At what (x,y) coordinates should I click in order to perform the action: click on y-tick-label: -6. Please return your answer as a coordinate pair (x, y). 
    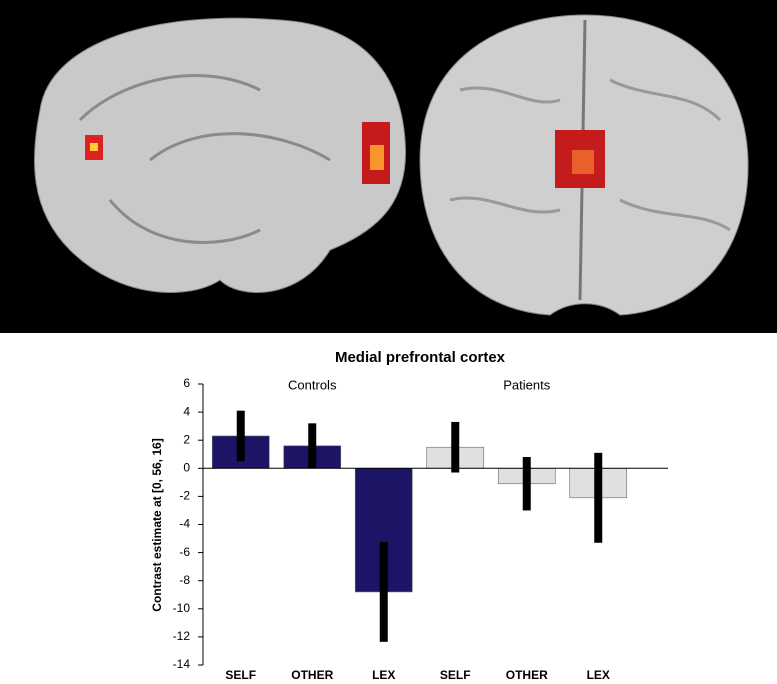
    Looking at the image, I should click on (184, 552).